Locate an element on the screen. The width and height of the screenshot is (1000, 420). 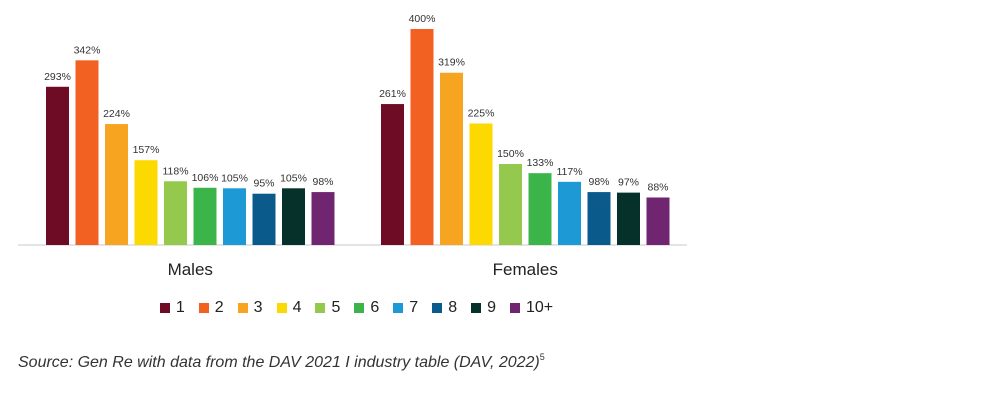
data-label-females-8: 98% is located at coordinates (598, 182).